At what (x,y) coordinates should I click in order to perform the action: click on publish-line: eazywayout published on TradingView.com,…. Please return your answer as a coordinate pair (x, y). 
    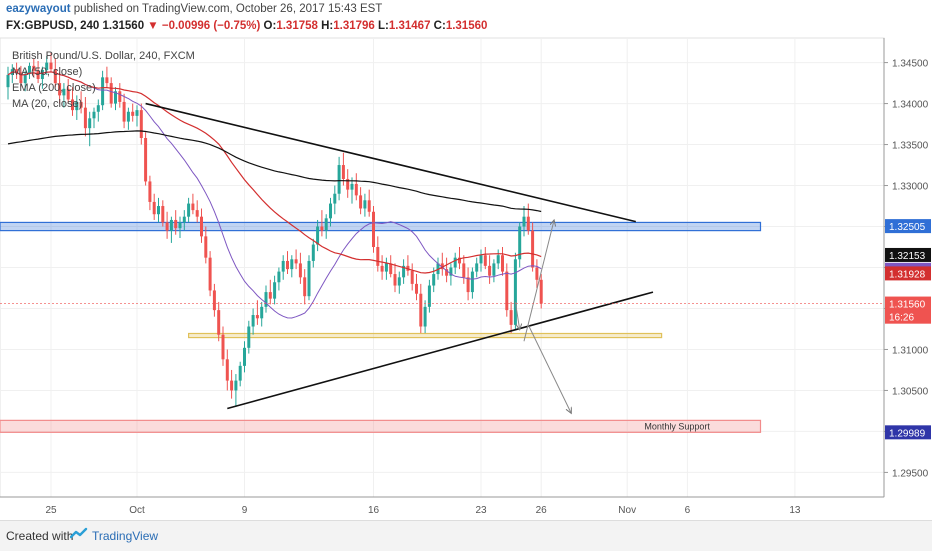
    Looking at the image, I should click on (194, 9).